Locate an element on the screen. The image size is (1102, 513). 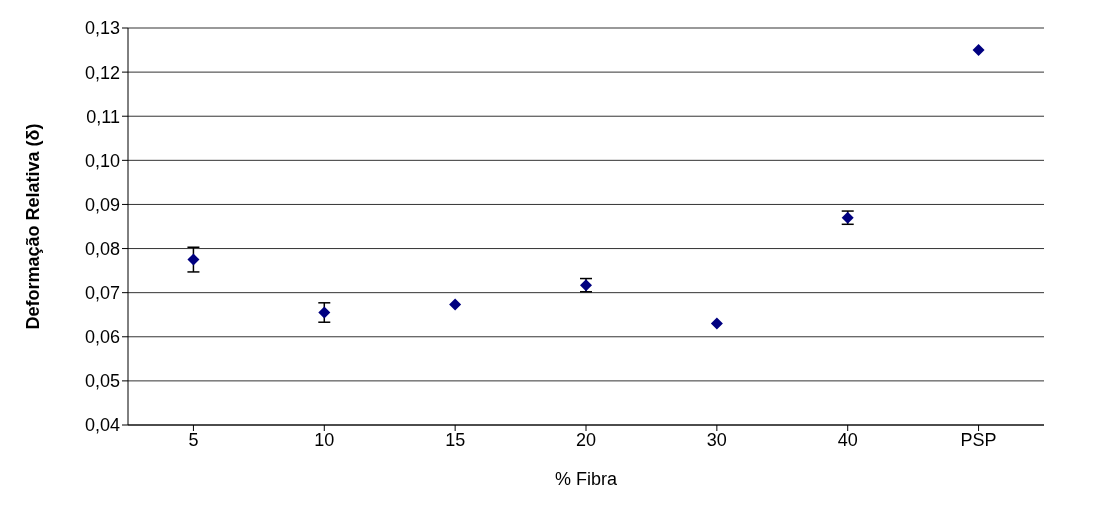
x-axis-title: % Fibra is located at coordinates (586, 479).